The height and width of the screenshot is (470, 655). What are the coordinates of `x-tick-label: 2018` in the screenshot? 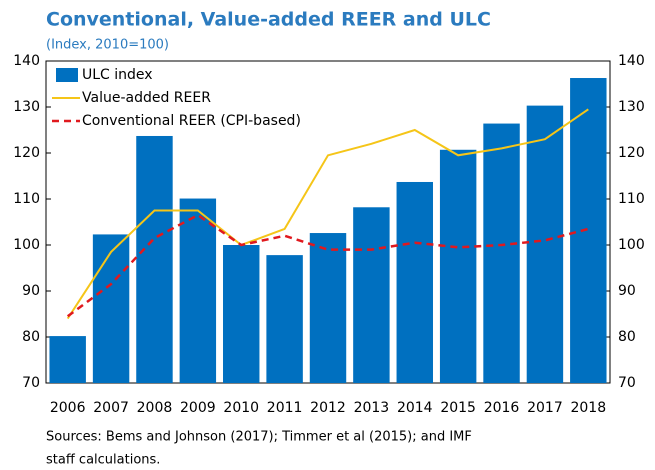 It's located at (588, 408).